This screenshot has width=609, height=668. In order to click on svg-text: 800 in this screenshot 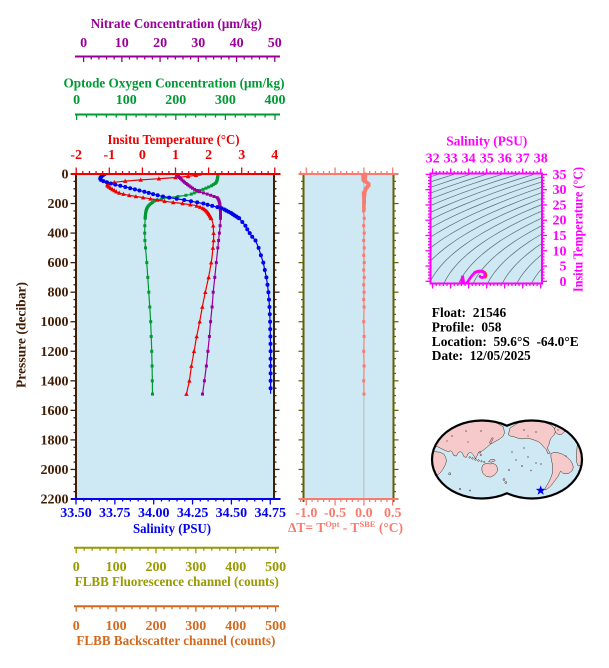, I will do `click(58, 293)`.